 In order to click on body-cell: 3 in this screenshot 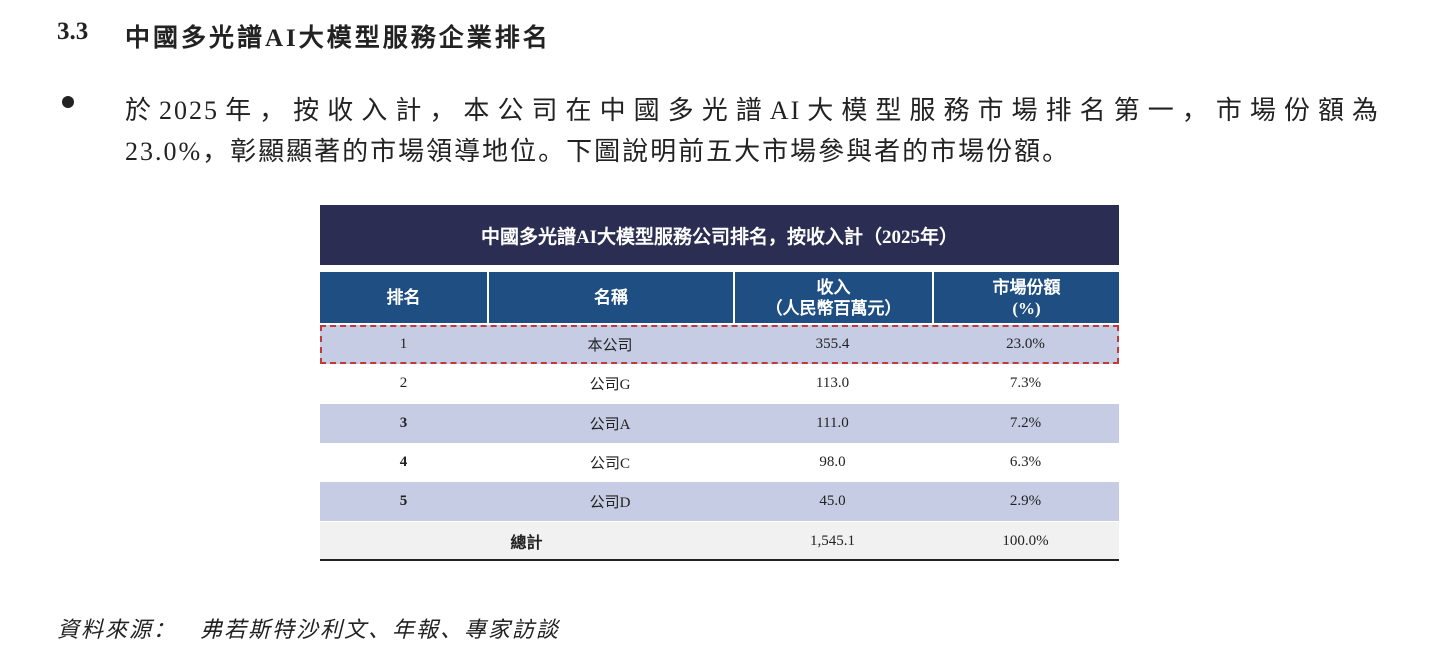, I will do `click(403, 423)`.